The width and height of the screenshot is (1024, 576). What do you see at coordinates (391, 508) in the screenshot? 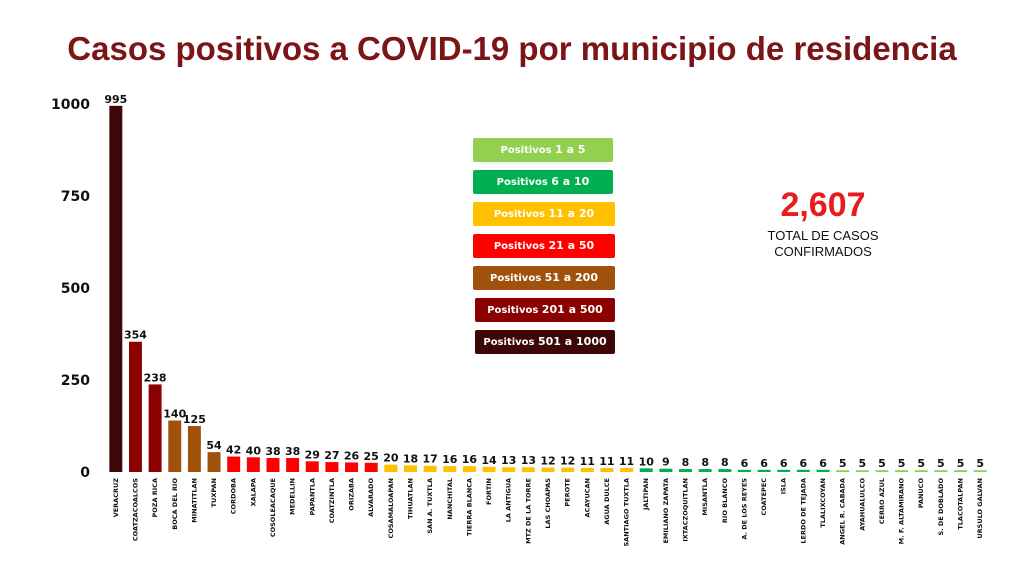
I see `x-tick-label: COSAMALOAPAN` at bounding box center [391, 508].